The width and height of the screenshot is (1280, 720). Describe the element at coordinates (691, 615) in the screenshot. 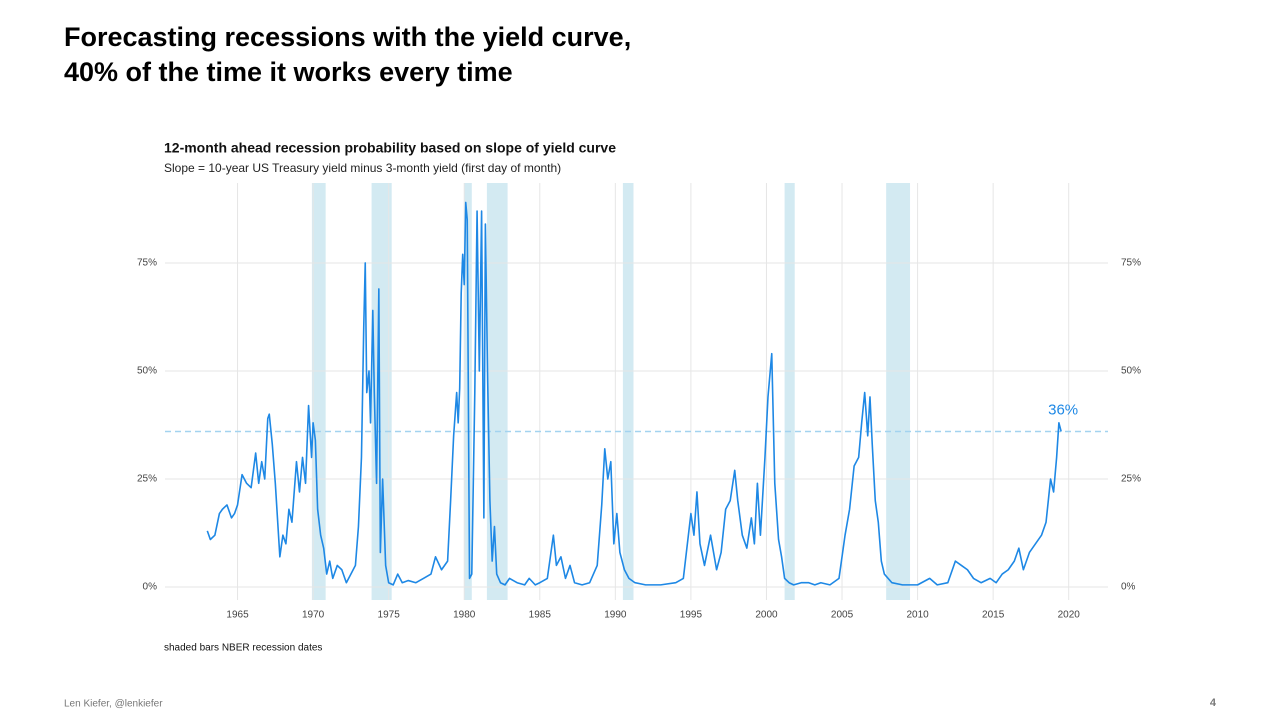

I see `x-tick-label: 1995` at that location.